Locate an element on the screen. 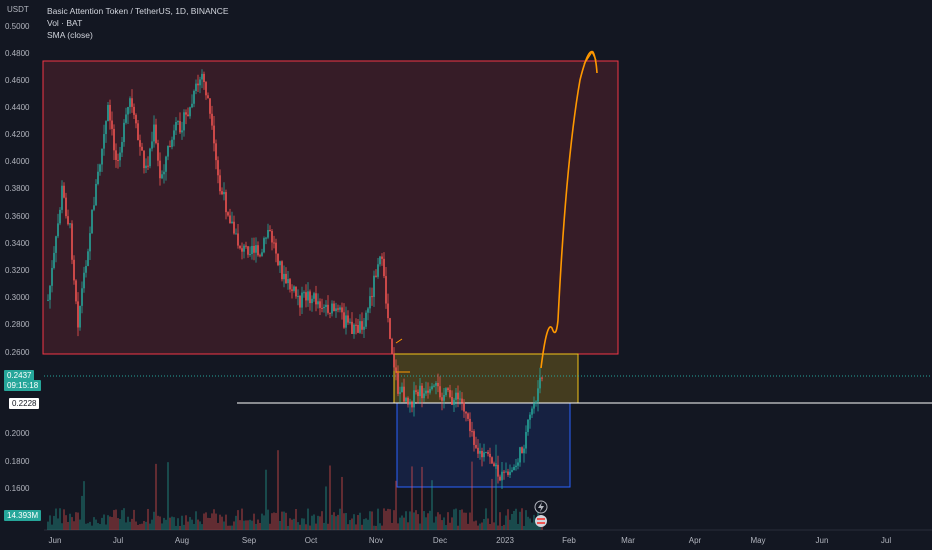 The width and height of the screenshot is (932, 550). time-tick-label: Dec is located at coordinates (440, 540).